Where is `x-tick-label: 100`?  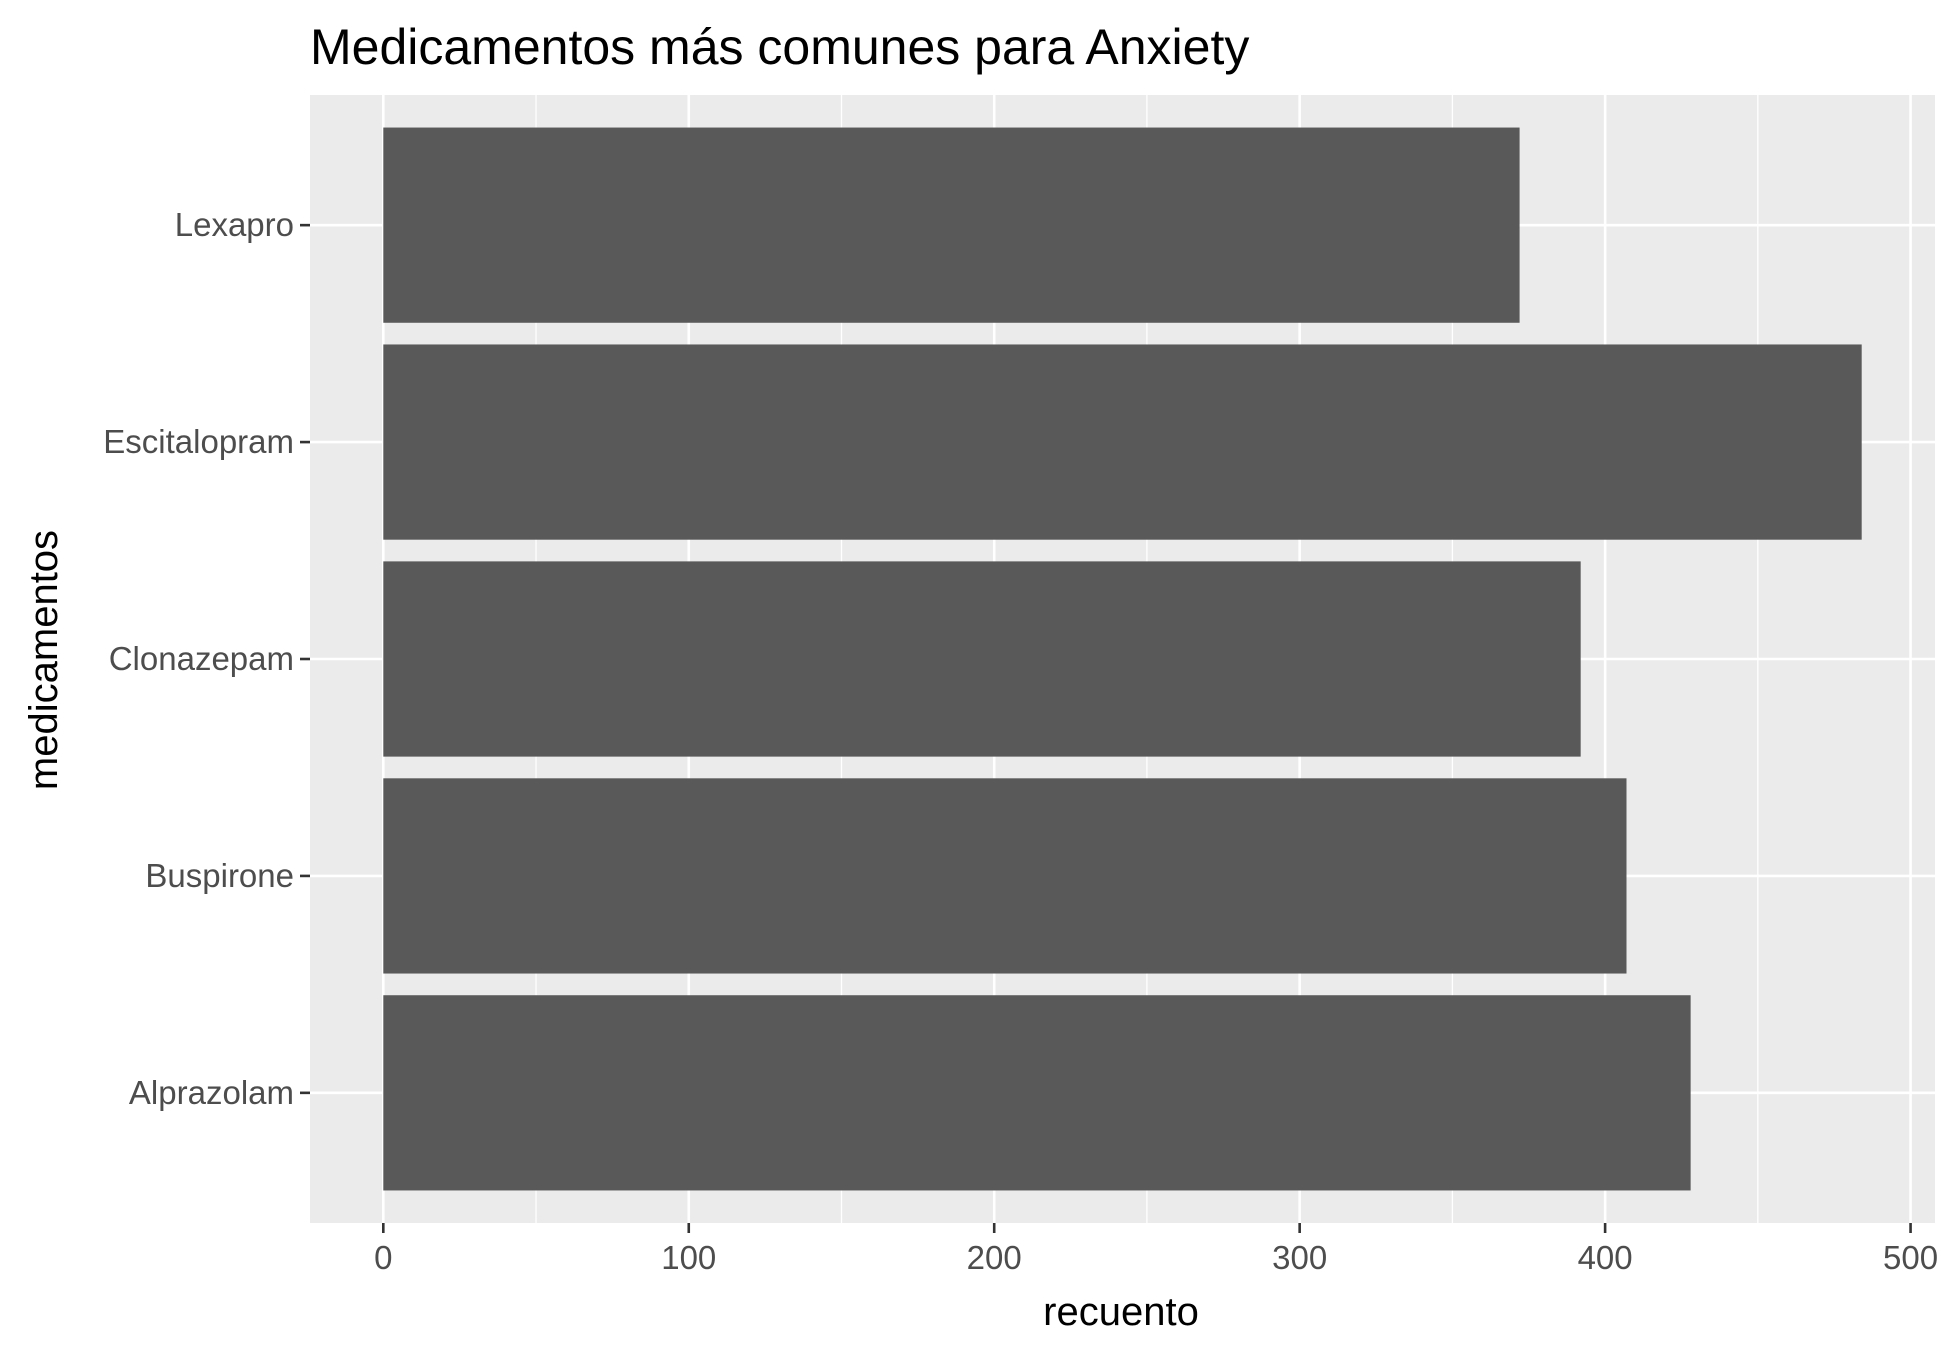
x-tick-label: 100 is located at coordinates (688, 1257).